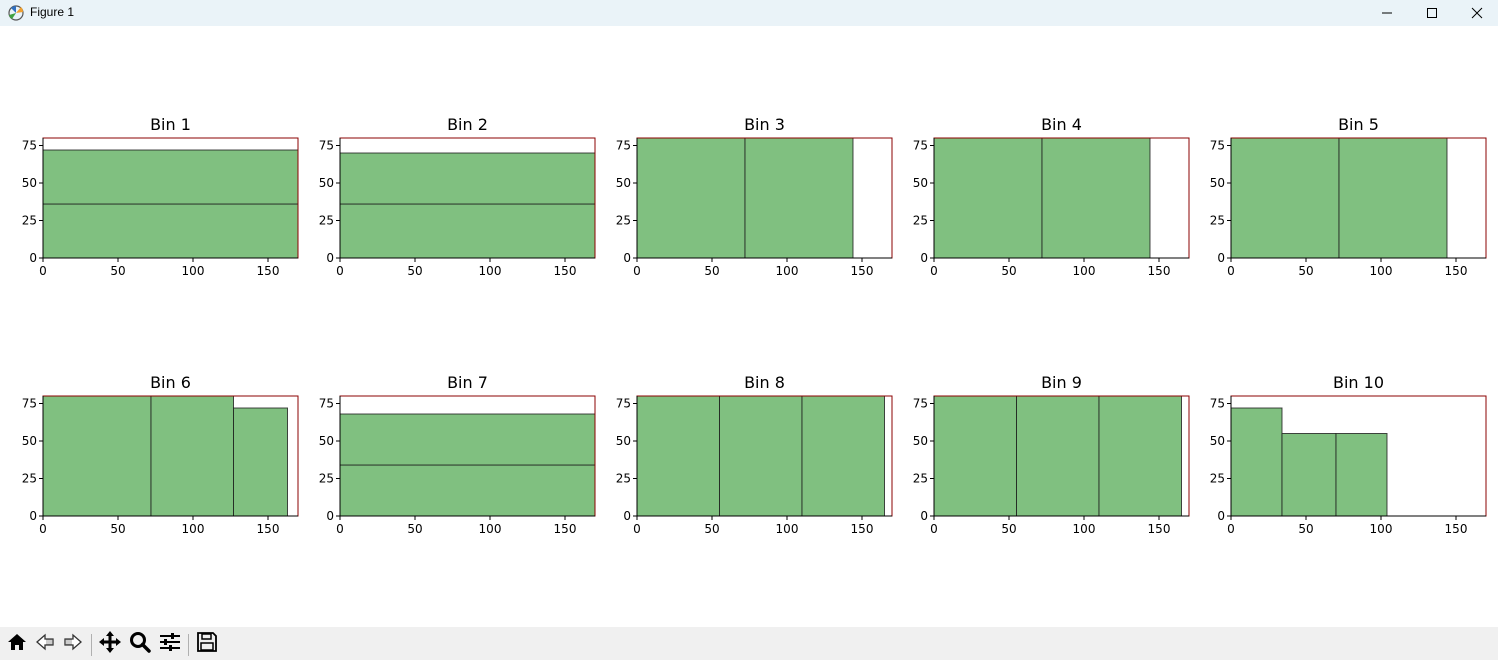 This screenshot has width=1498, height=660. Describe the element at coordinates (1051, 454) in the screenshot. I see `subplot: Bin 9 0 50 100 150 0 25 50 75` at that location.